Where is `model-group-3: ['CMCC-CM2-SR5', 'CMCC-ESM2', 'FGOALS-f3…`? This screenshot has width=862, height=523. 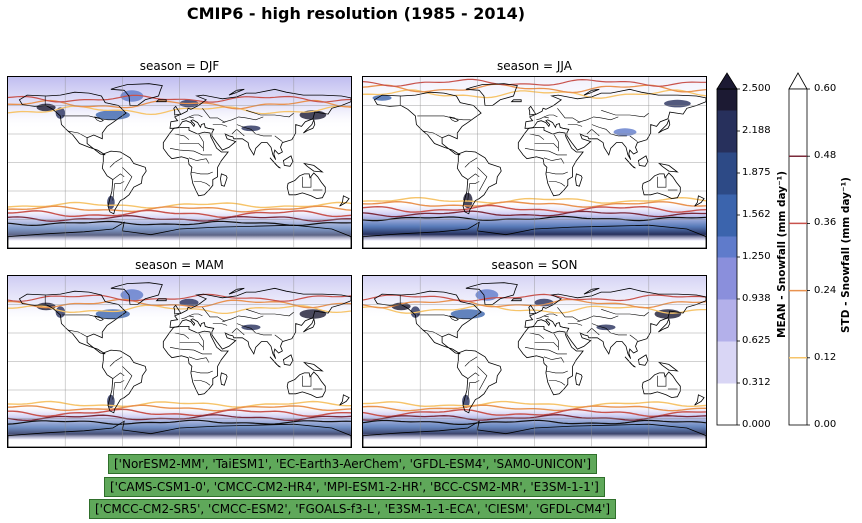
model-group-3: ['CMCC-CM2-SR5', 'CMCC-ESM2', 'FGOALS-f3… is located at coordinates (353, 509).